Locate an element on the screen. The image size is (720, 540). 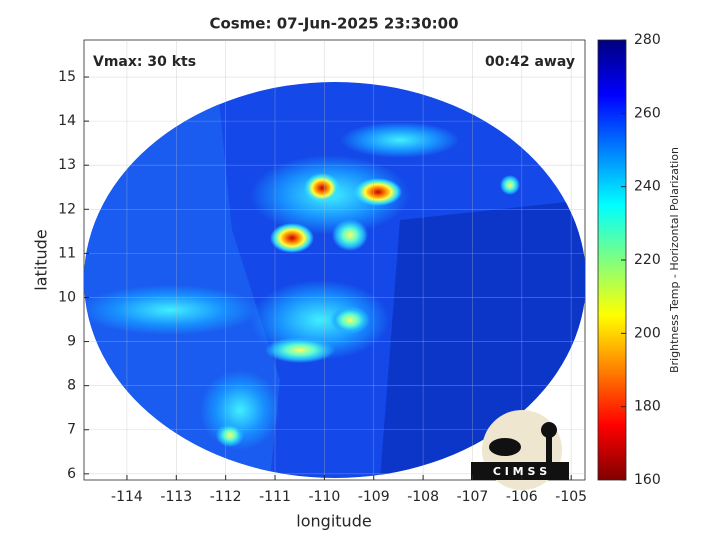
x-tick-label: -109 is located at coordinates (374, 497).